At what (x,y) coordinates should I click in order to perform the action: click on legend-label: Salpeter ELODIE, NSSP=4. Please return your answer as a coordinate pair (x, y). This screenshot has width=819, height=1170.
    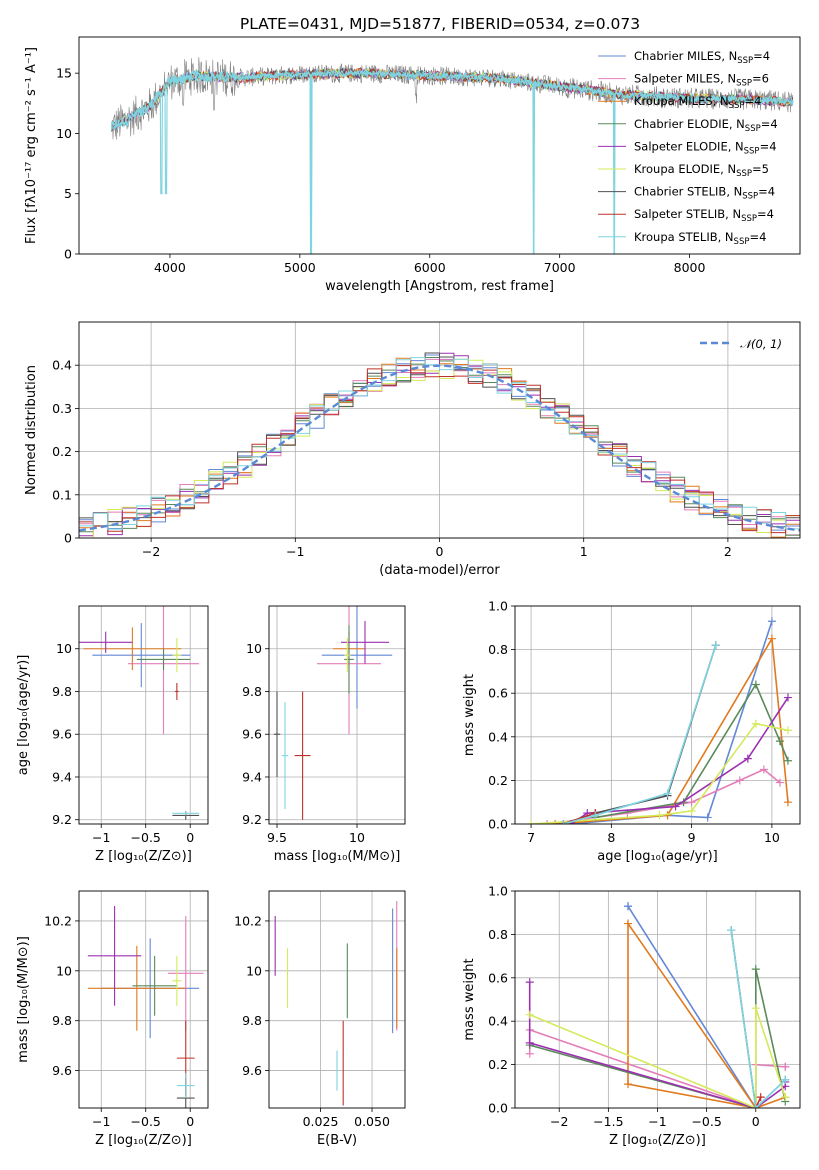
    Looking at the image, I should click on (705, 147).